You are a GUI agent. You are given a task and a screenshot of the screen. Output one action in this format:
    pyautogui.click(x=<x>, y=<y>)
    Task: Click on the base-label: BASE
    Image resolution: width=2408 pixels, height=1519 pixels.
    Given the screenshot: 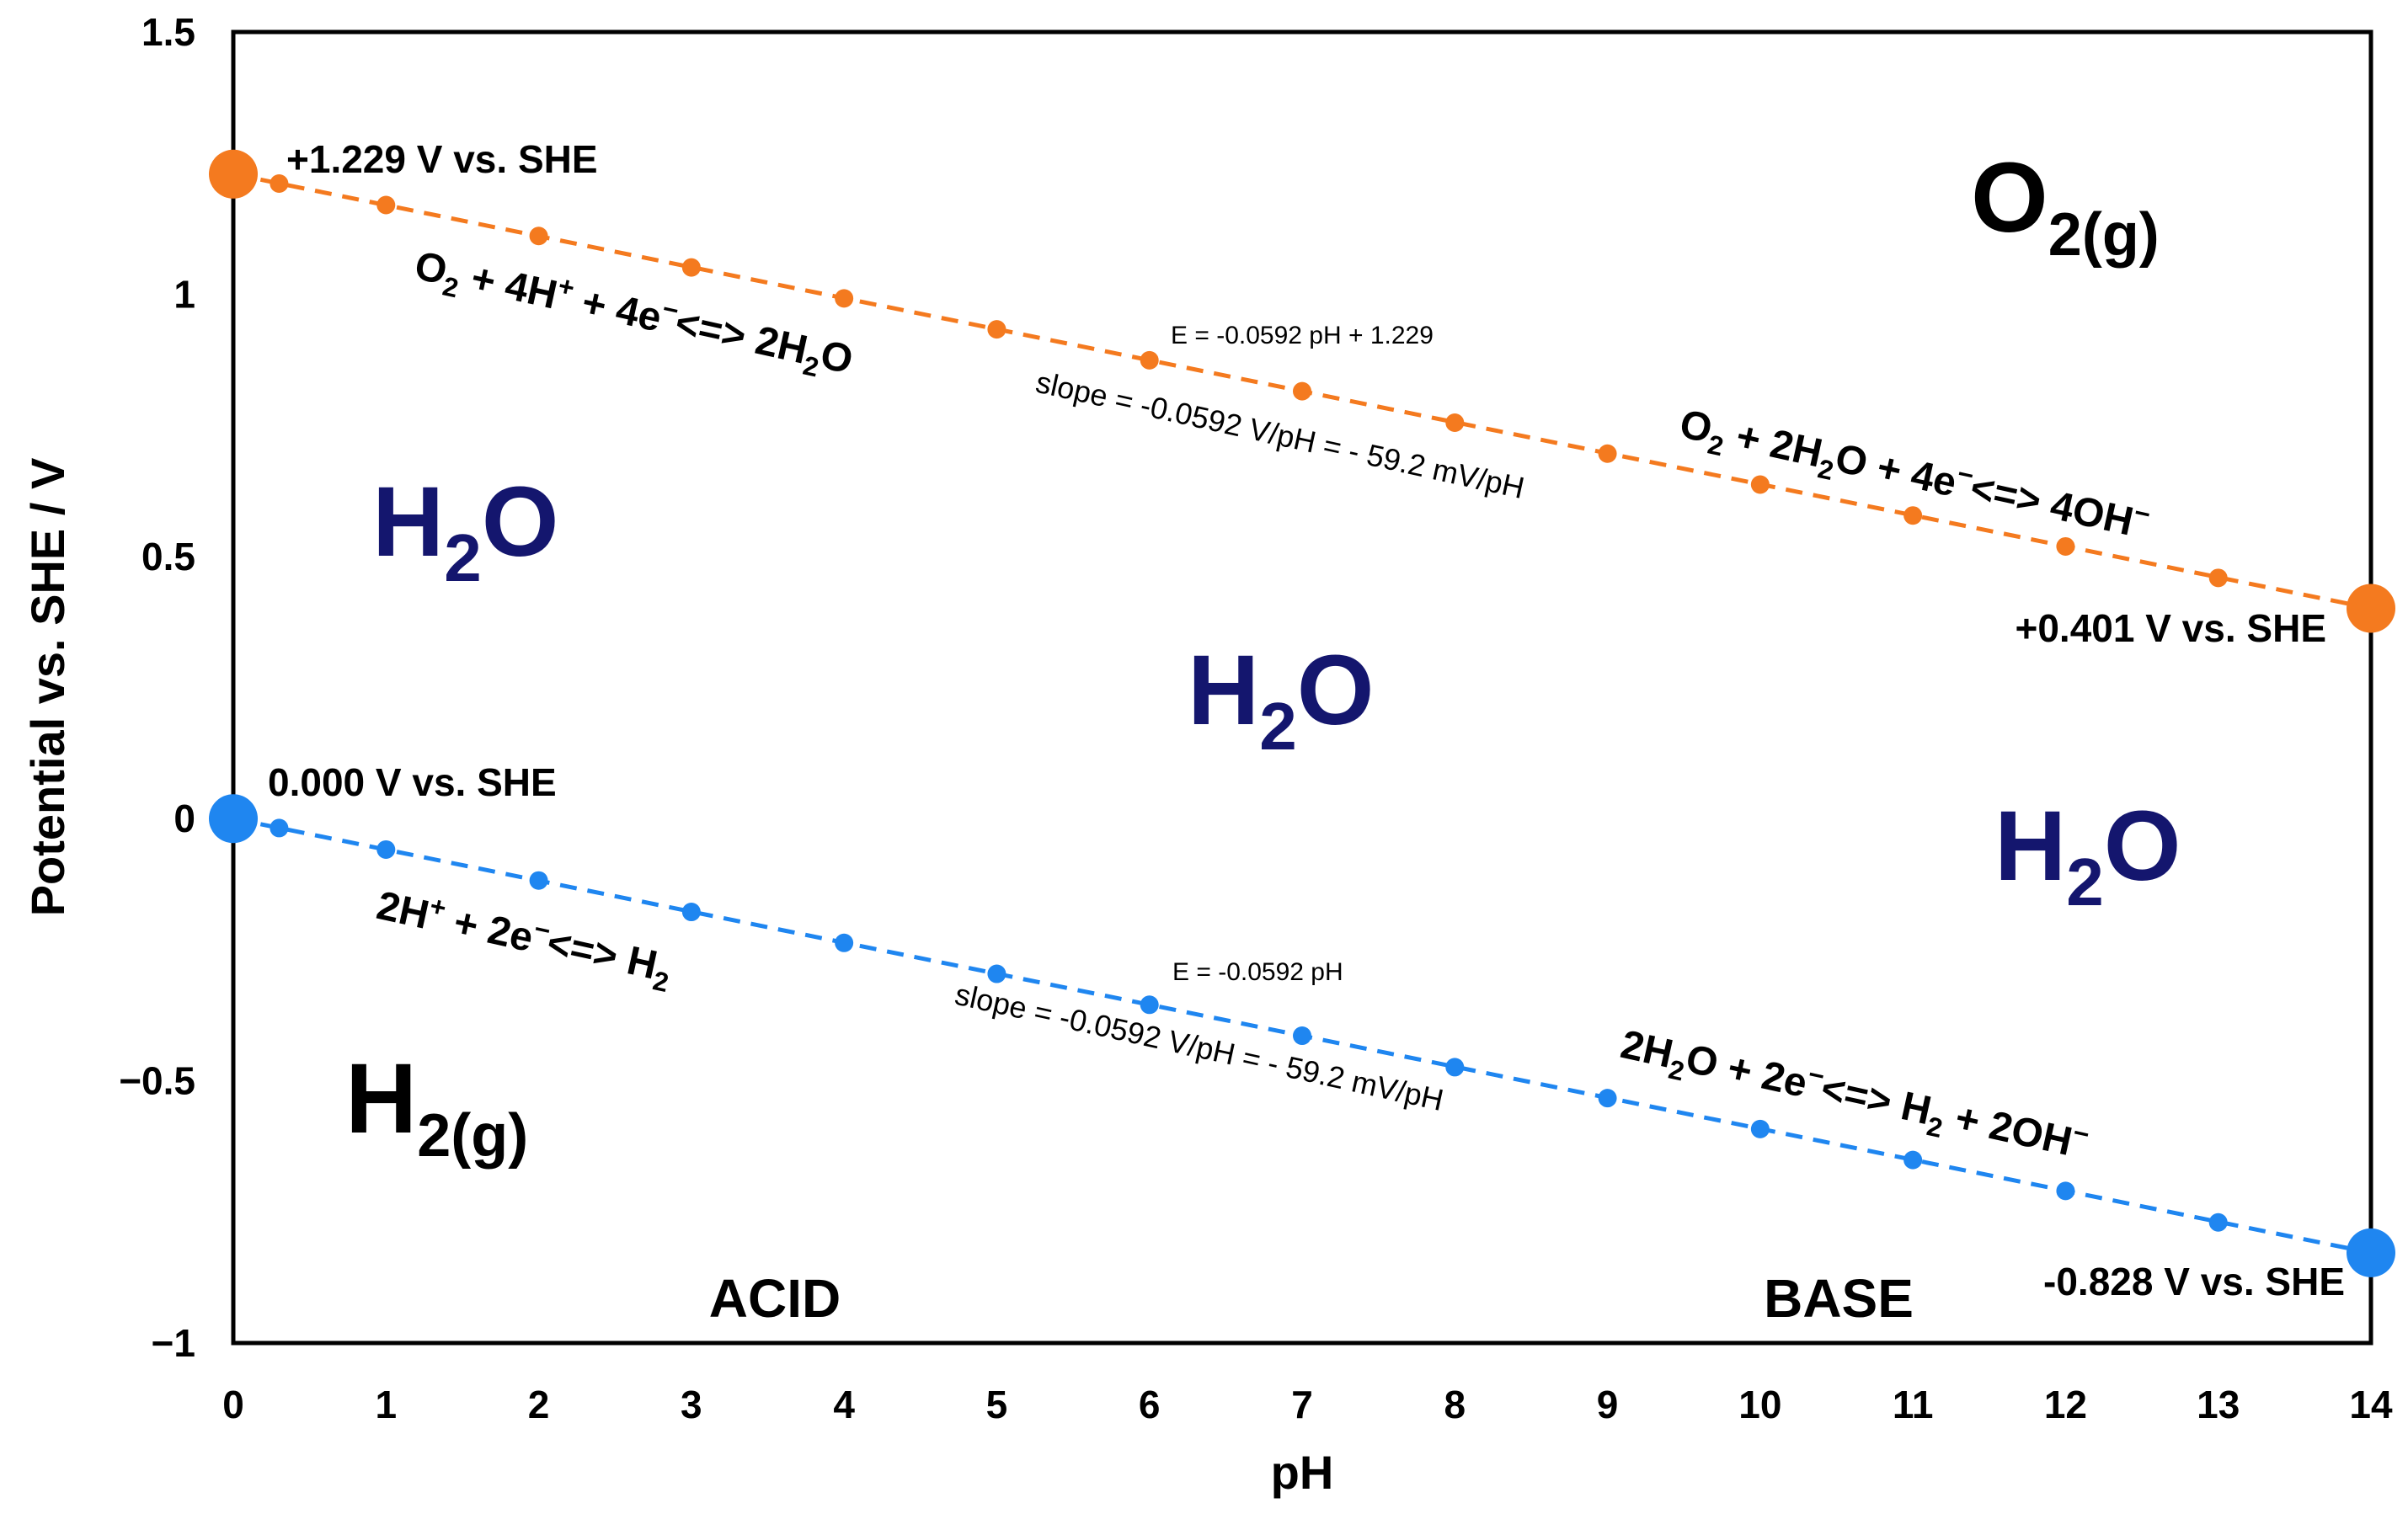 What is the action you would take?
    pyautogui.click(x=1839, y=1298)
    